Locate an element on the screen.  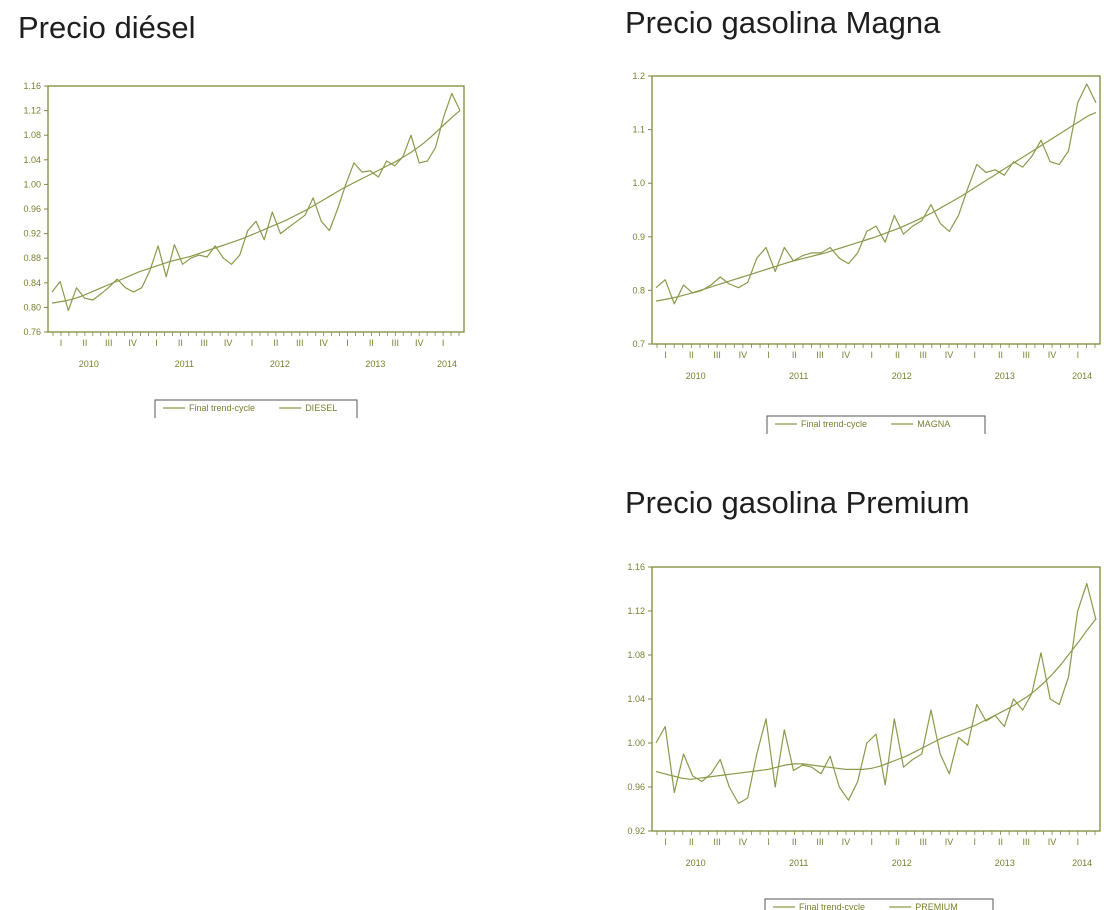
legend-entry: MAGNA is located at coordinates (933, 424).